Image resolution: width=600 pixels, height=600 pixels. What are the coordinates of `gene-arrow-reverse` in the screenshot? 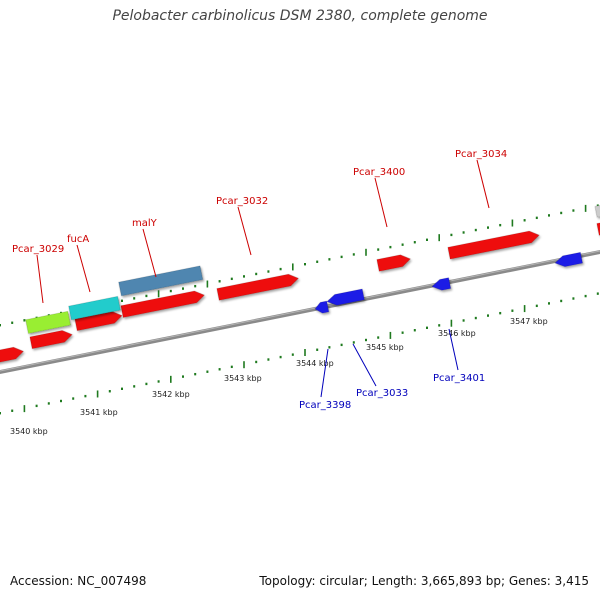 It's located at (568, 259).